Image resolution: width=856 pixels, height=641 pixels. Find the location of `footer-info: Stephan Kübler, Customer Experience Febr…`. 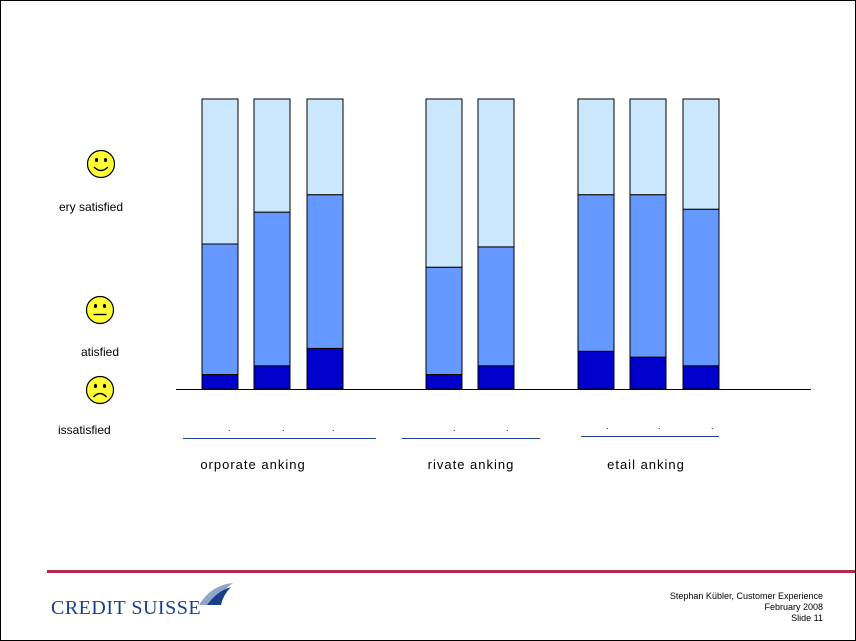

footer-info: Stephan Kübler, Customer Experience Febr… is located at coordinates (746, 607).